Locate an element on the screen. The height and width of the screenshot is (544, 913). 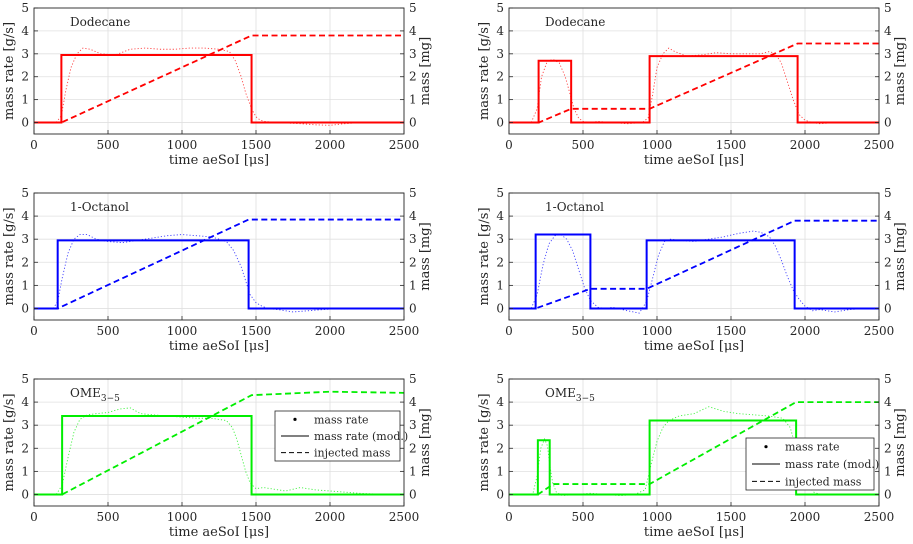
legend-entry-label: mass rate is located at coordinates (812, 447).